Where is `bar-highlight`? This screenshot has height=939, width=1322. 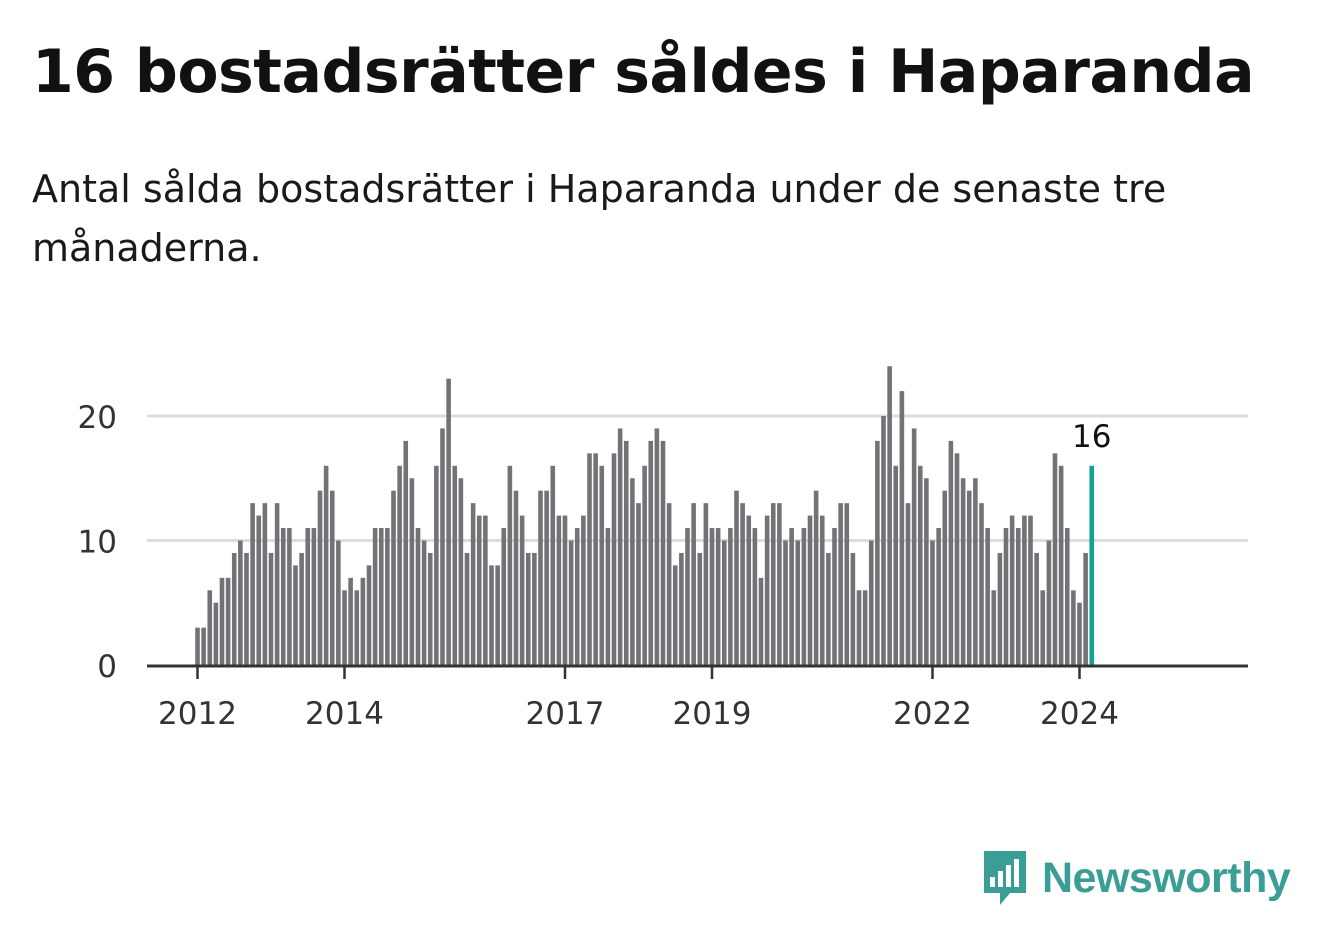
bar-highlight is located at coordinates (1092, 565).